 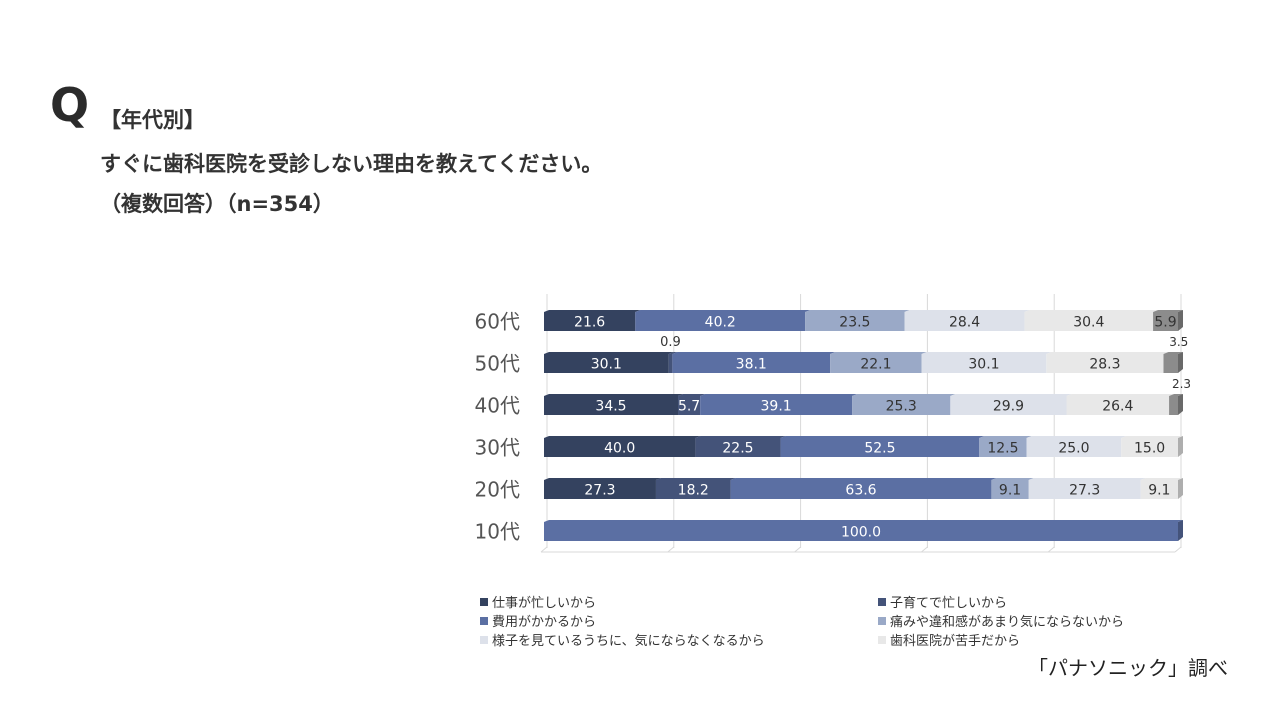 I want to click on legend-label: 仕事が忙しいから, so click(x=544, y=603).